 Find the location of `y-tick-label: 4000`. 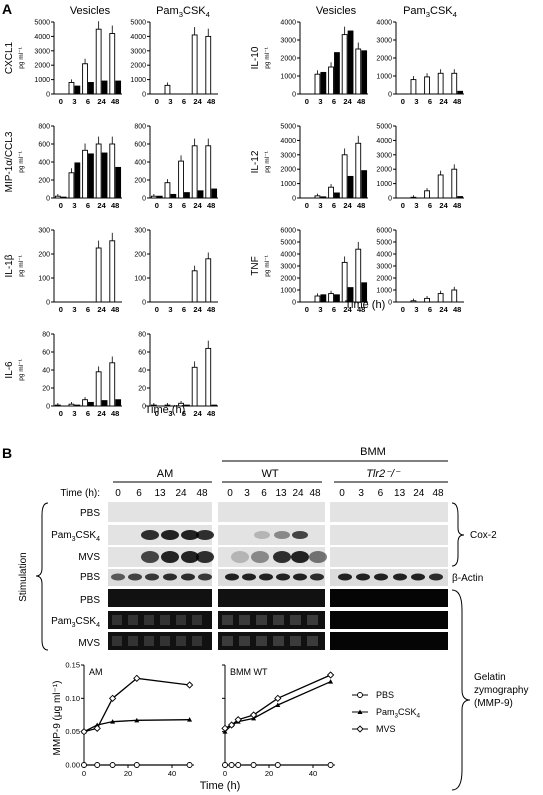

y-tick-label: 4000 is located at coordinates (138, 37).